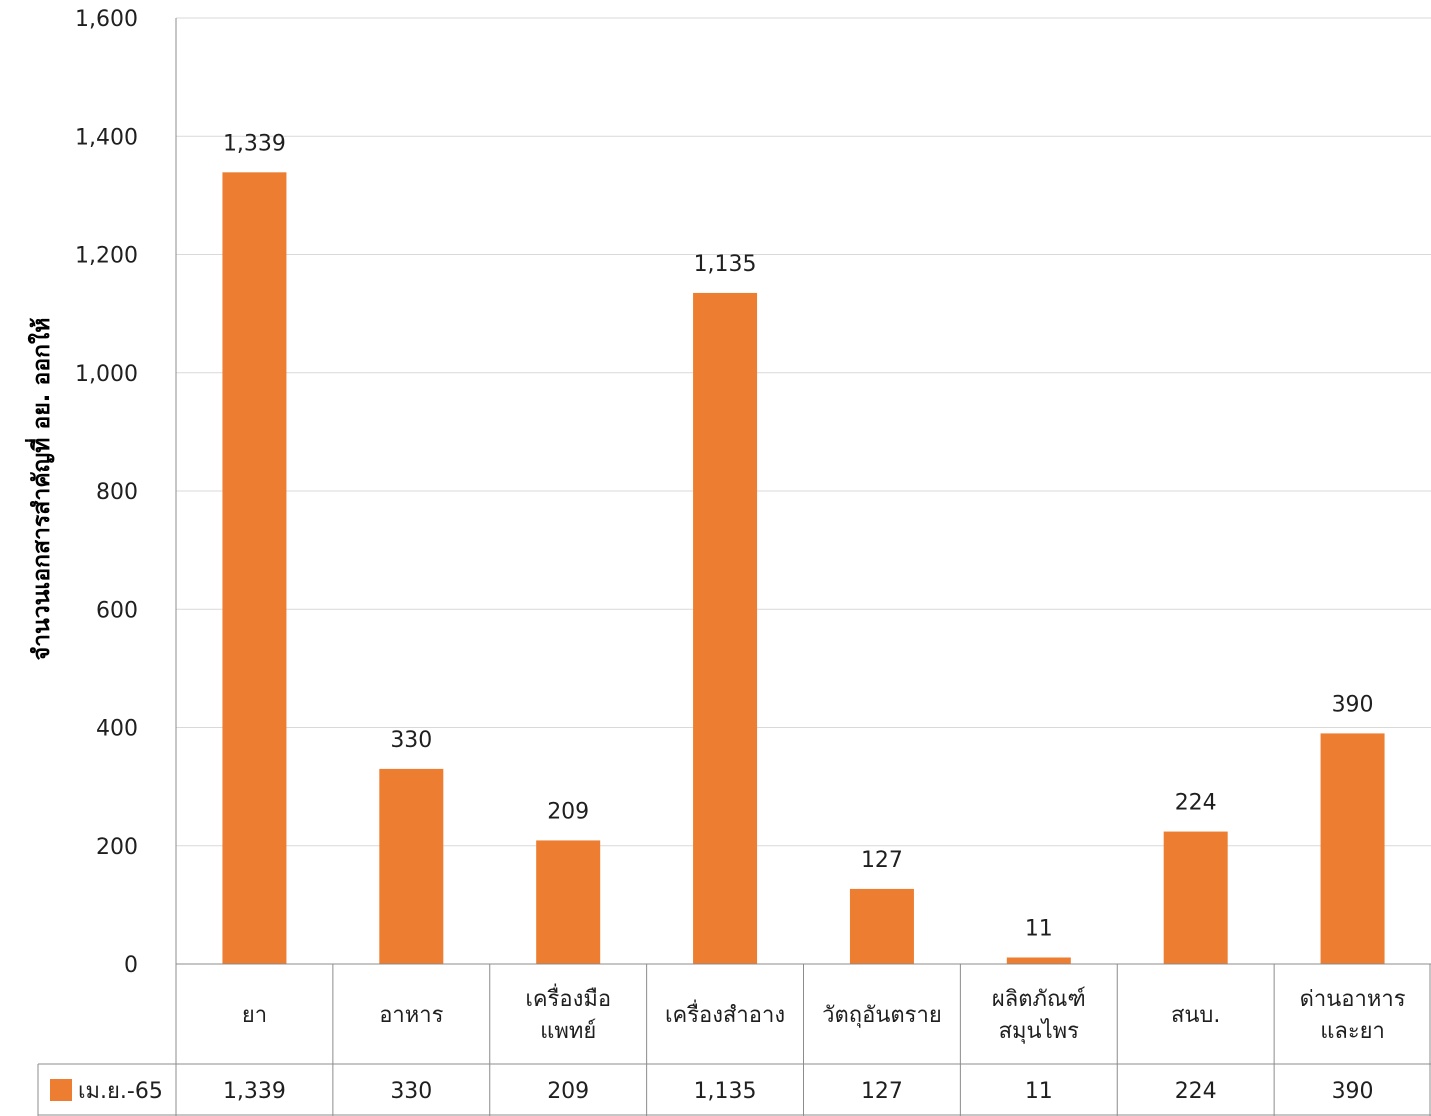 Image resolution: width=1431 pixels, height=1116 pixels. Describe the element at coordinates (254, 1091) in the screenshot. I see `table-value: 1,339` at that location.